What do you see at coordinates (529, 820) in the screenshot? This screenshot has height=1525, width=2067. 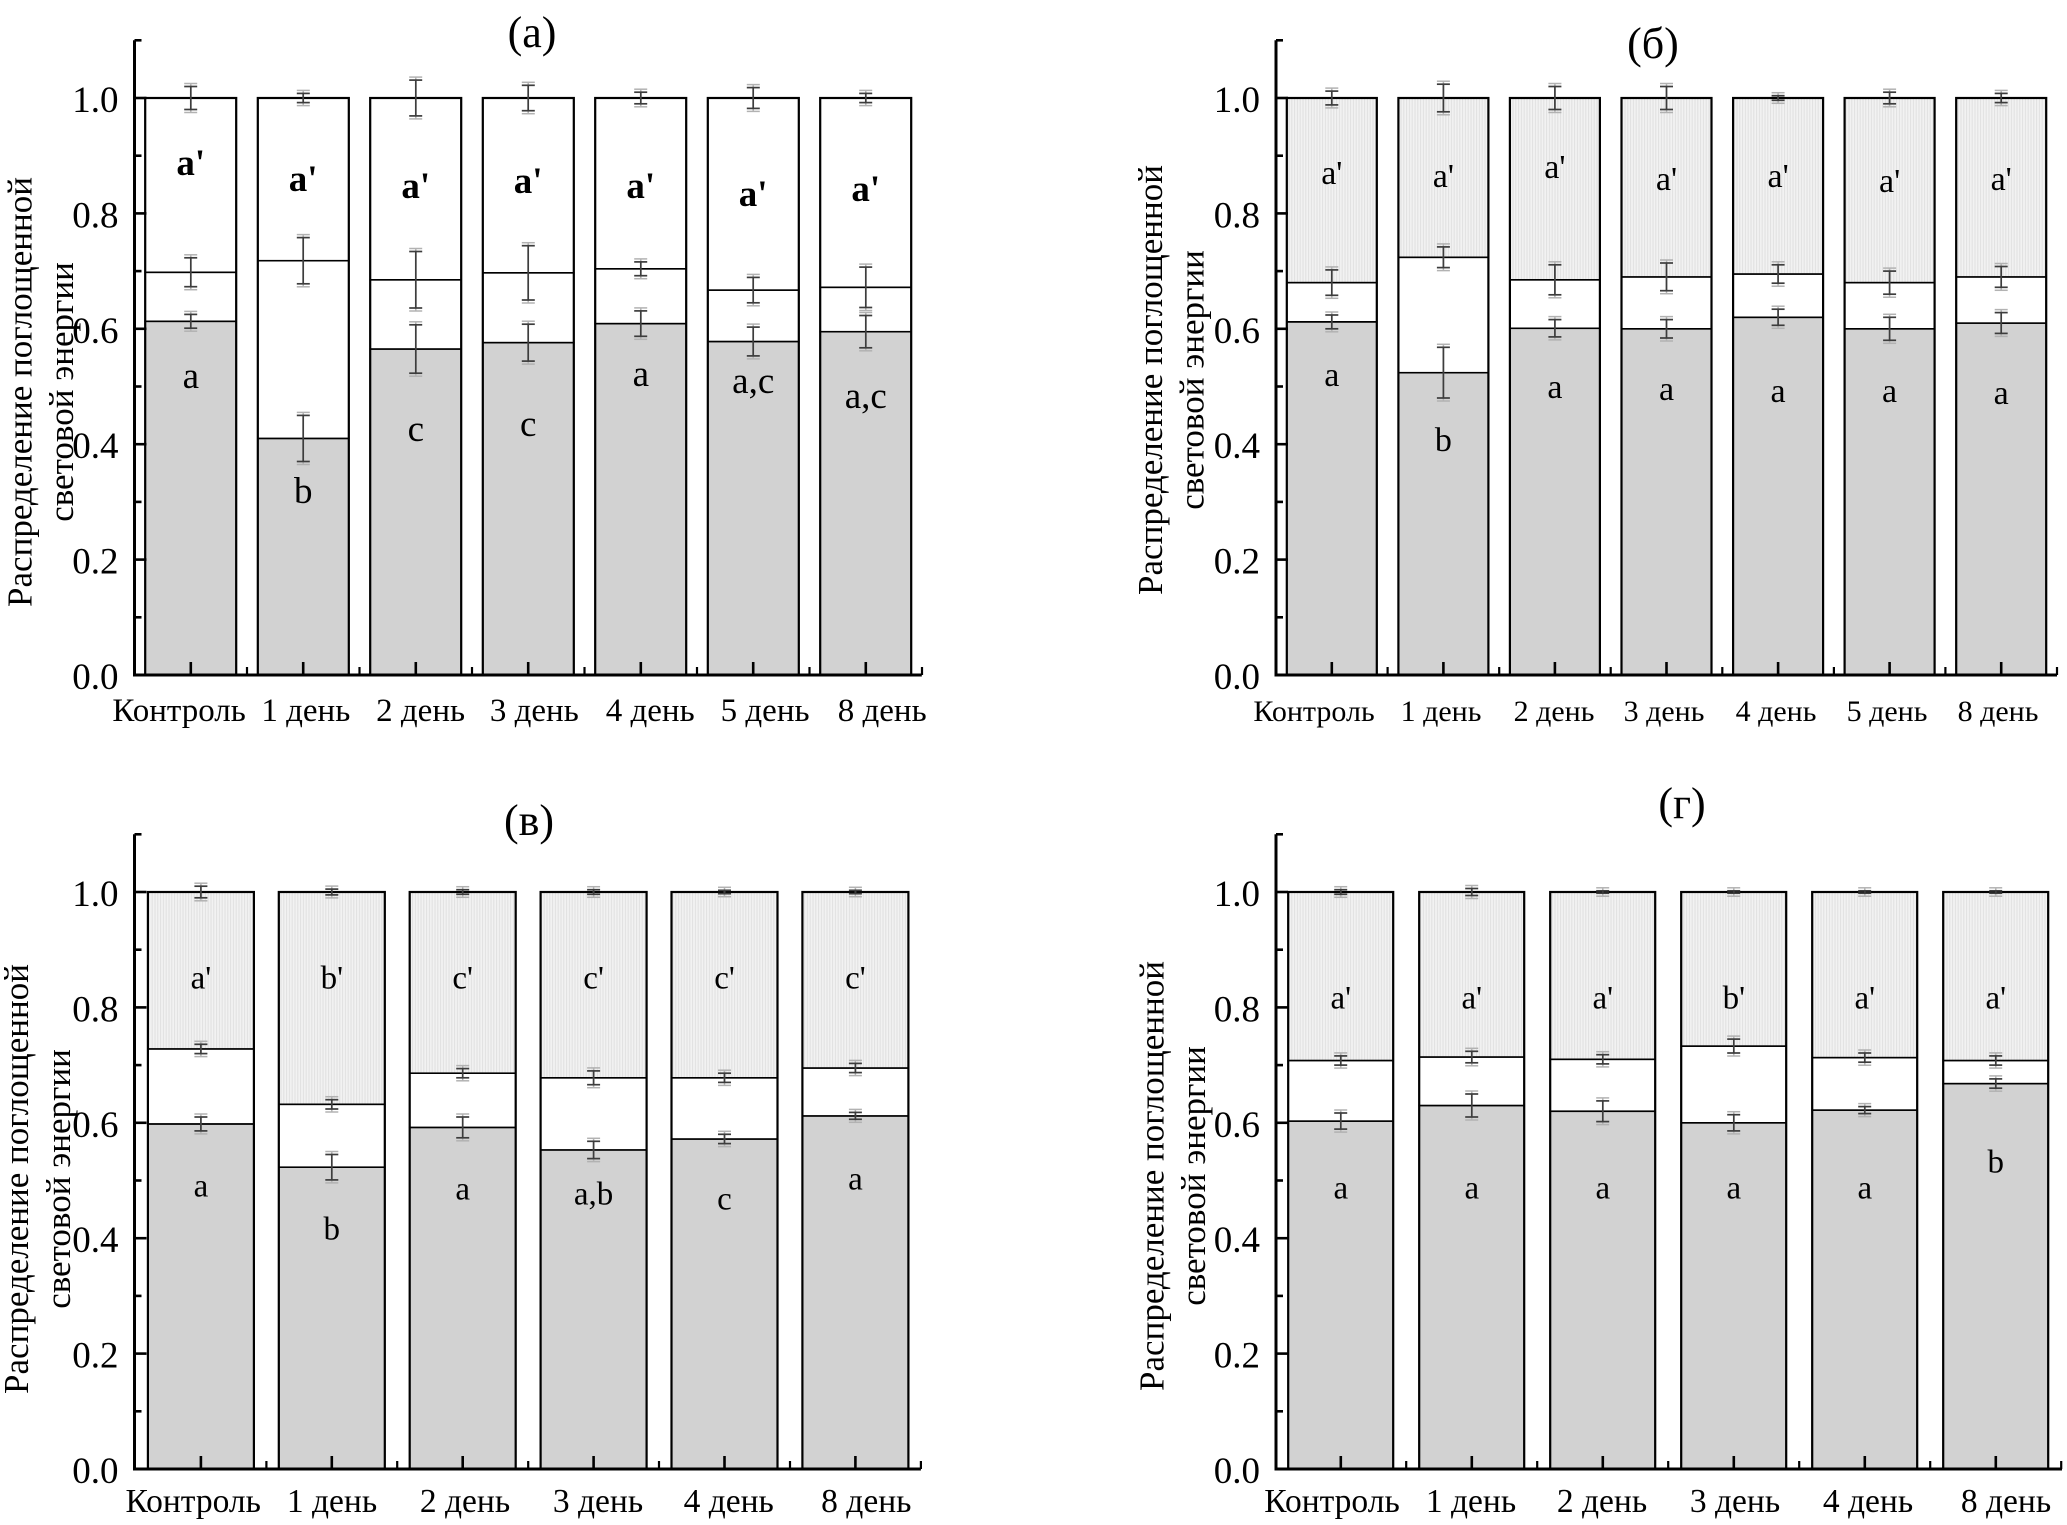 I see `svg-text: (в)` at bounding box center [529, 820].